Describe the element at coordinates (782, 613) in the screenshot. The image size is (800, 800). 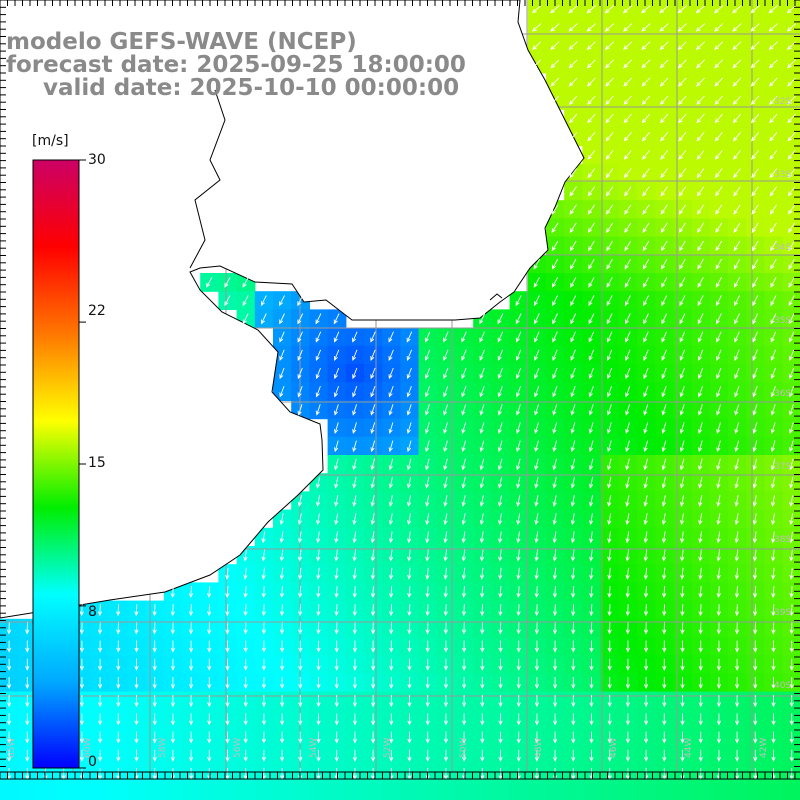
I see `lat-label: 39S` at that location.